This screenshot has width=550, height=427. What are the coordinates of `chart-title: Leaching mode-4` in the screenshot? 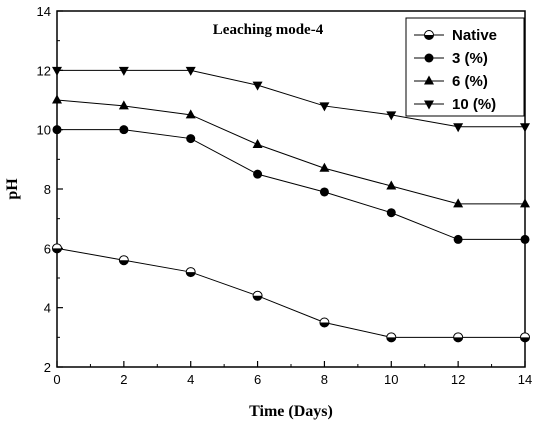 It's located at (268, 30).